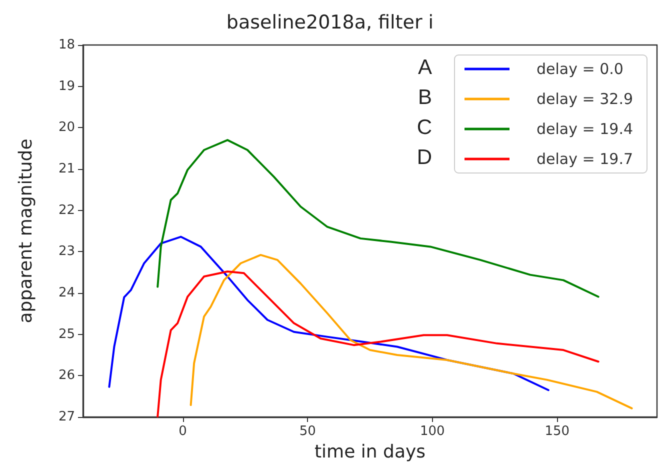 The image size is (660, 473). Describe the element at coordinates (424, 127) in the screenshot. I see `annotation: C` at that location.